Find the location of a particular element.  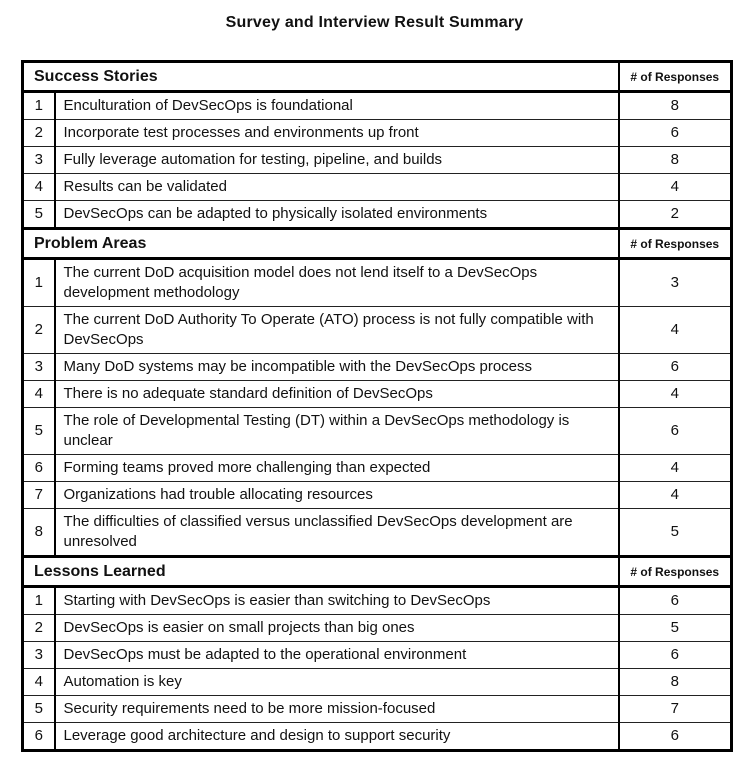

section-header-row: Problem Areas # of Responses is located at coordinates (377, 243).